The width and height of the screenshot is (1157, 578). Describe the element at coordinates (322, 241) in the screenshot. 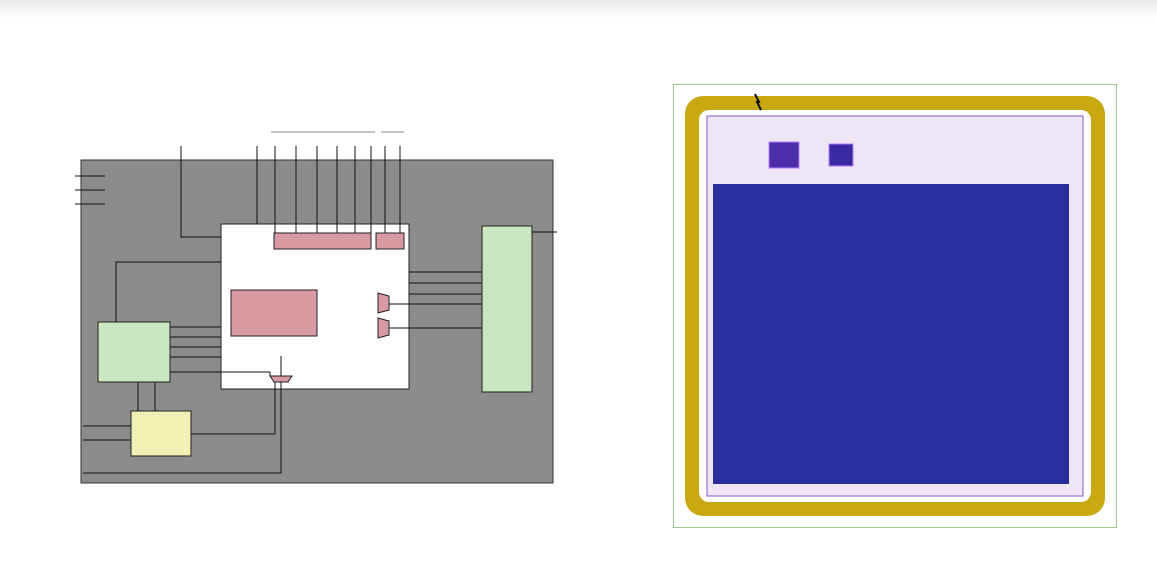

I see `spi-master-box` at that location.